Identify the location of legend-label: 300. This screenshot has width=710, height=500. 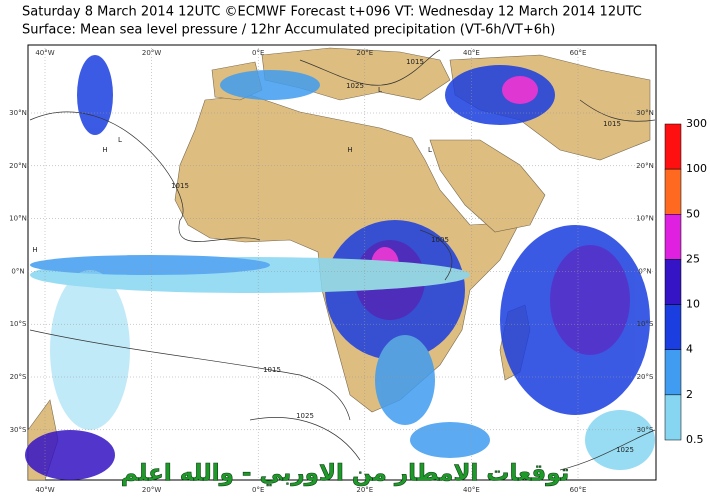
(696, 123).